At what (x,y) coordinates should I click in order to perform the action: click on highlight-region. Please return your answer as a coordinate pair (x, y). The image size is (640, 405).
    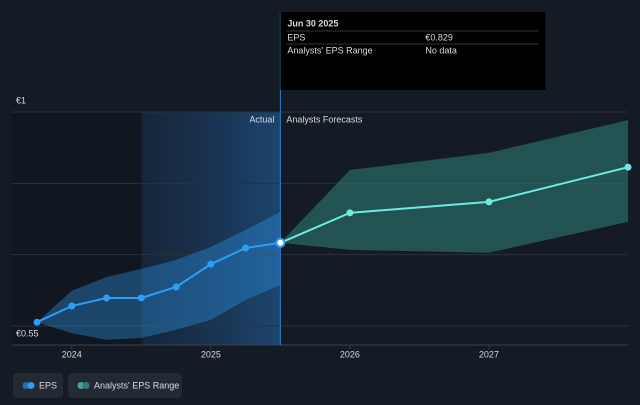
    Looking at the image, I should click on (211, 228).